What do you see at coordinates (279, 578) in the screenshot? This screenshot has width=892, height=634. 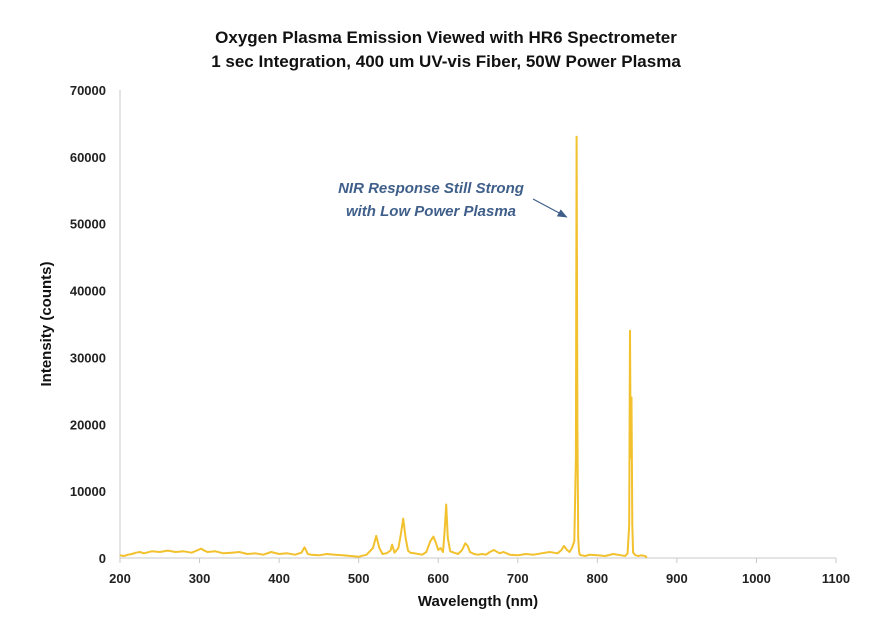 I see `x-tick-label: 400` at bounding box center [279, 578].